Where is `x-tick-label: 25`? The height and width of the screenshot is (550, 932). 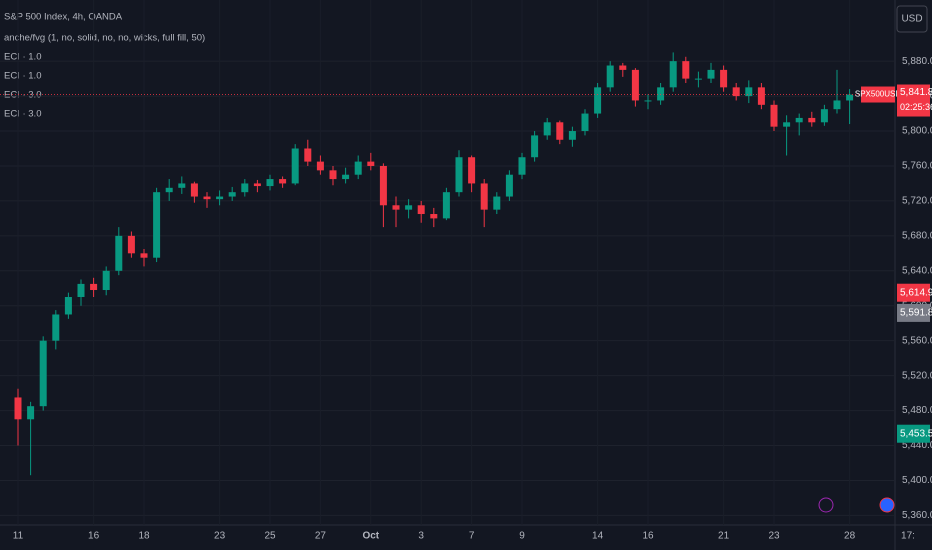
x-tick-label: 25 is located at coordinates (270, 536).